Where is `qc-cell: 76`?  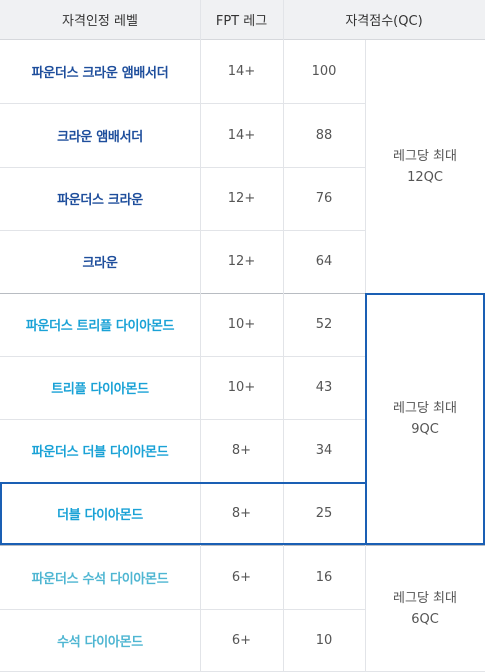 qc-cell: 76 is located at coordinates (324, 198).